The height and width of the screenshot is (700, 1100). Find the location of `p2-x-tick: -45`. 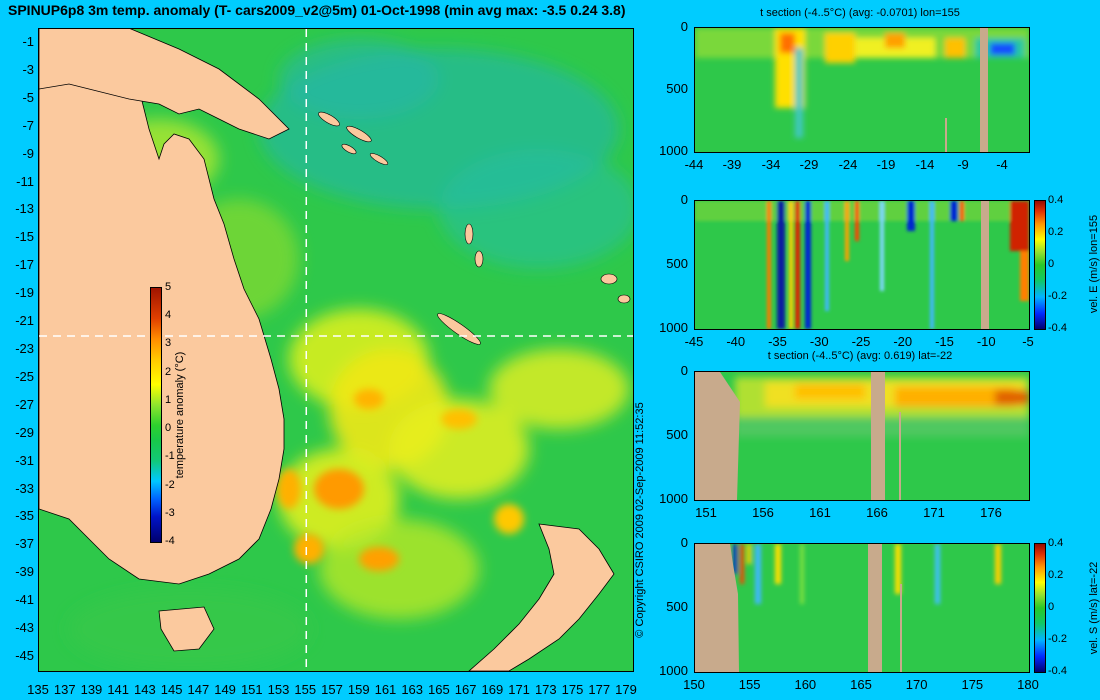

p2-x-tick: -45 is located at coordinates (694, 341).